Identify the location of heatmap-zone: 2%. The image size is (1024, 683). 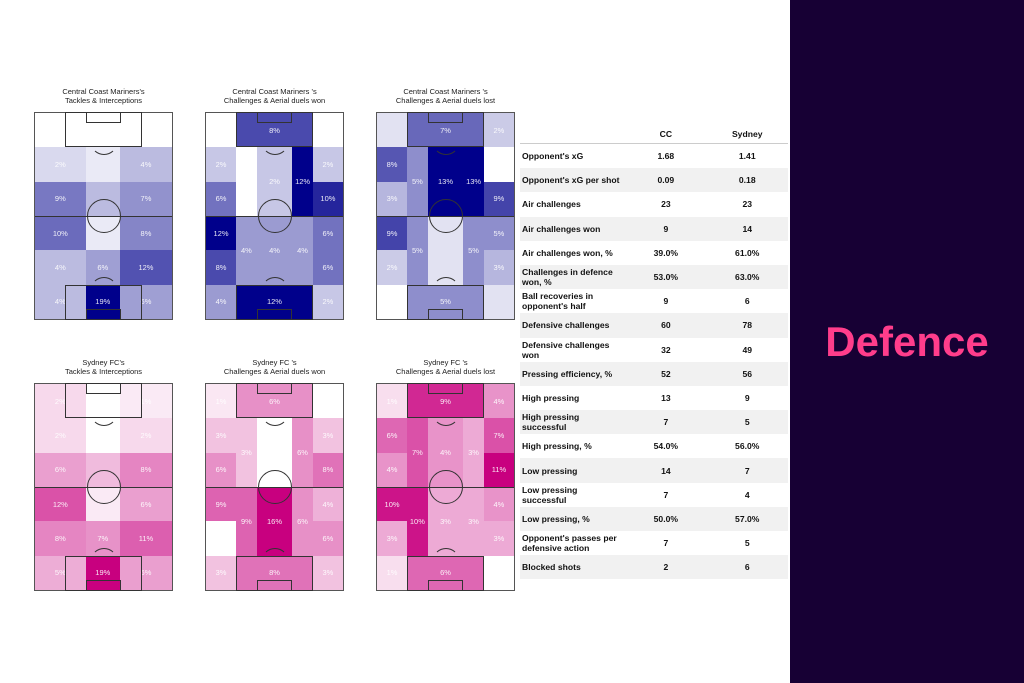
(221, 164).